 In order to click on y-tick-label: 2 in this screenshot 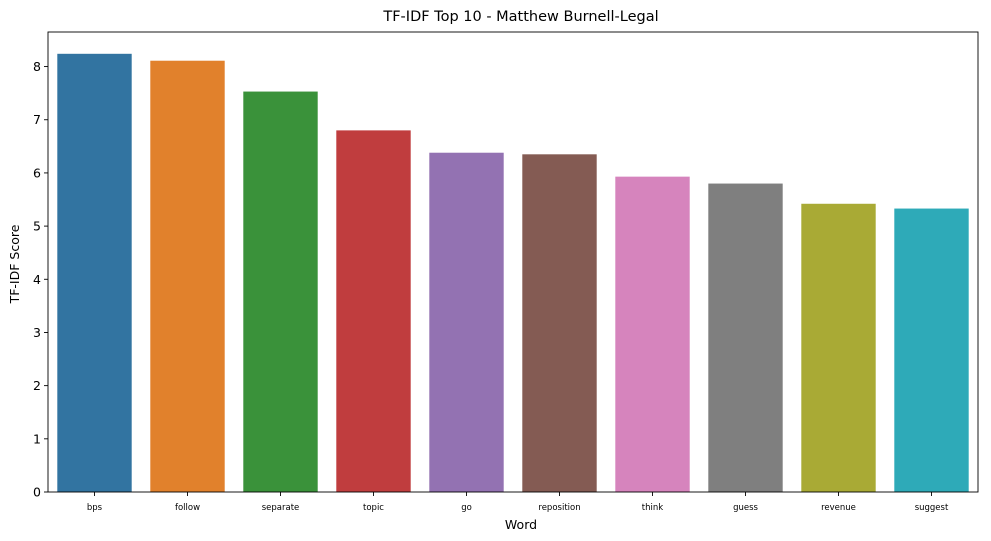, I will do `click(37, 385)`.